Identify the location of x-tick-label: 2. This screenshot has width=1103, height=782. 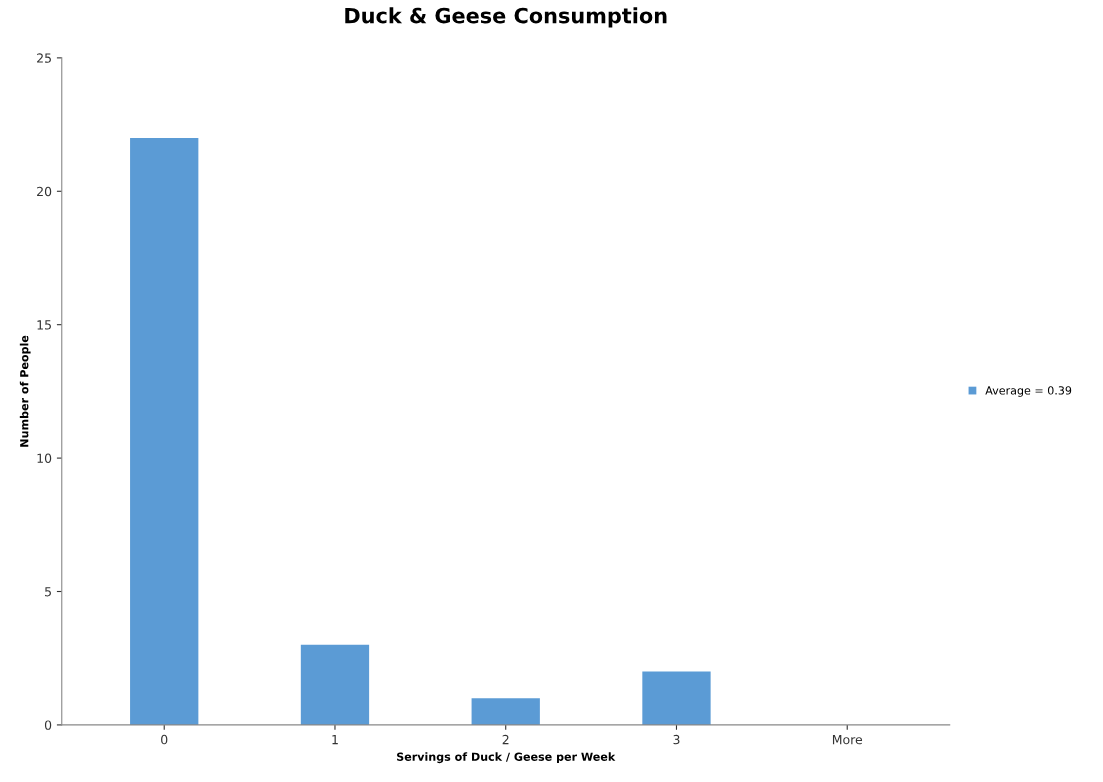
(505, 739).